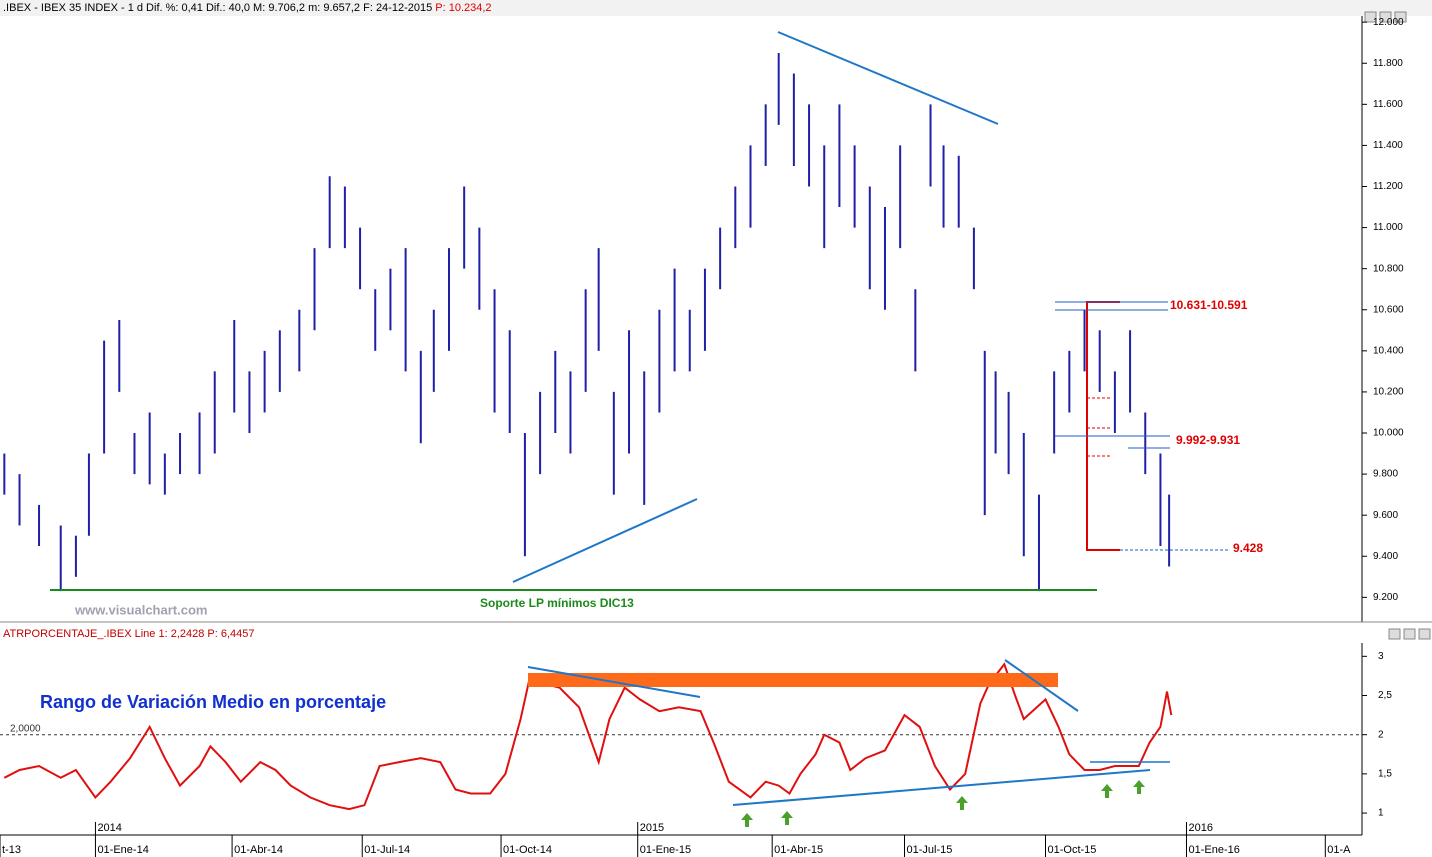 The height and width of the screenshot is (857, 1432). Describe the element at coordinates (793, 680) in the screenshot. I see `highlight-zone` at that location.